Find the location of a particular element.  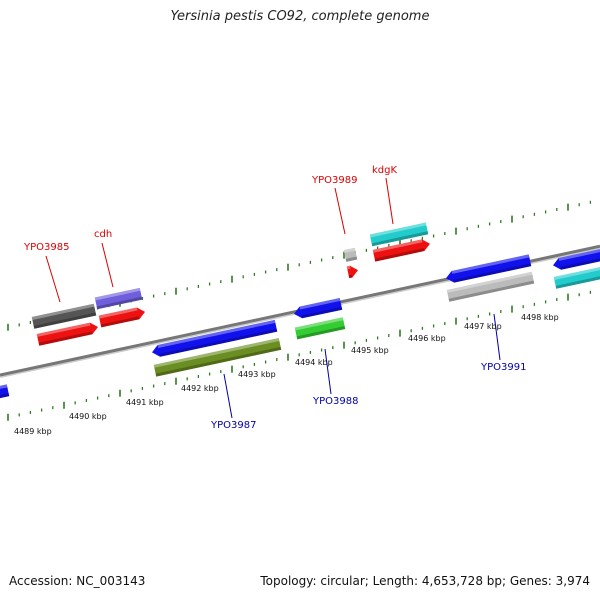

kbp-label: 4494 kbp is located at coordinates (314, 362).